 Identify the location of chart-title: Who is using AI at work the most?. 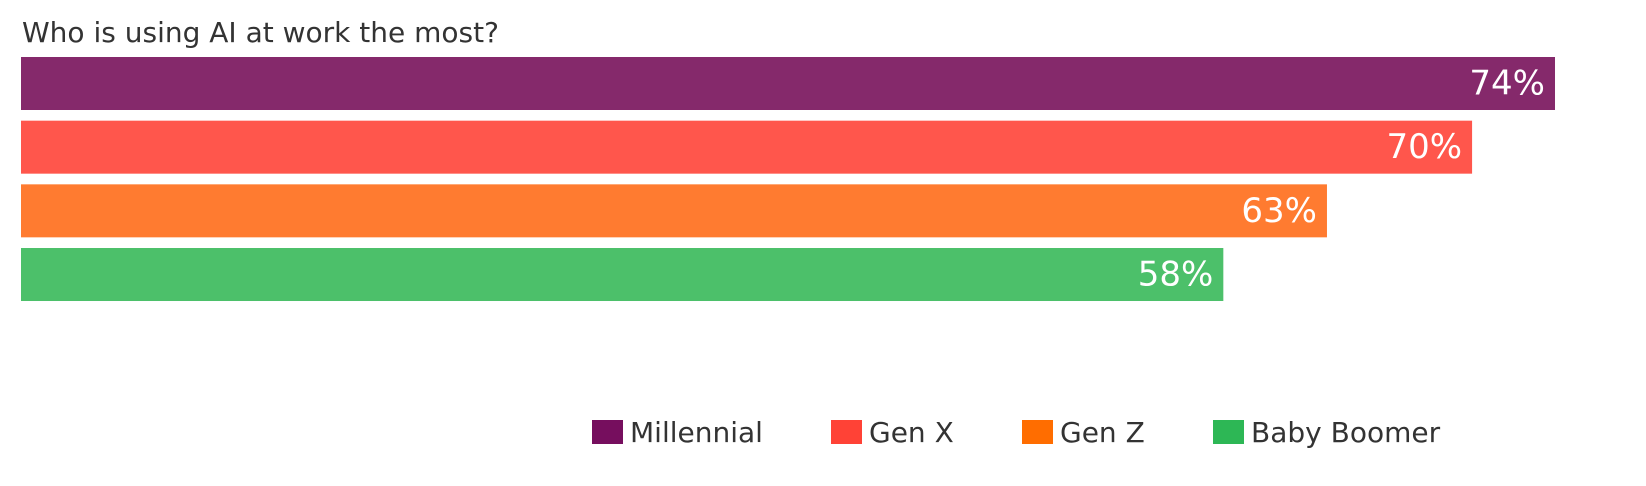
(260, 32).